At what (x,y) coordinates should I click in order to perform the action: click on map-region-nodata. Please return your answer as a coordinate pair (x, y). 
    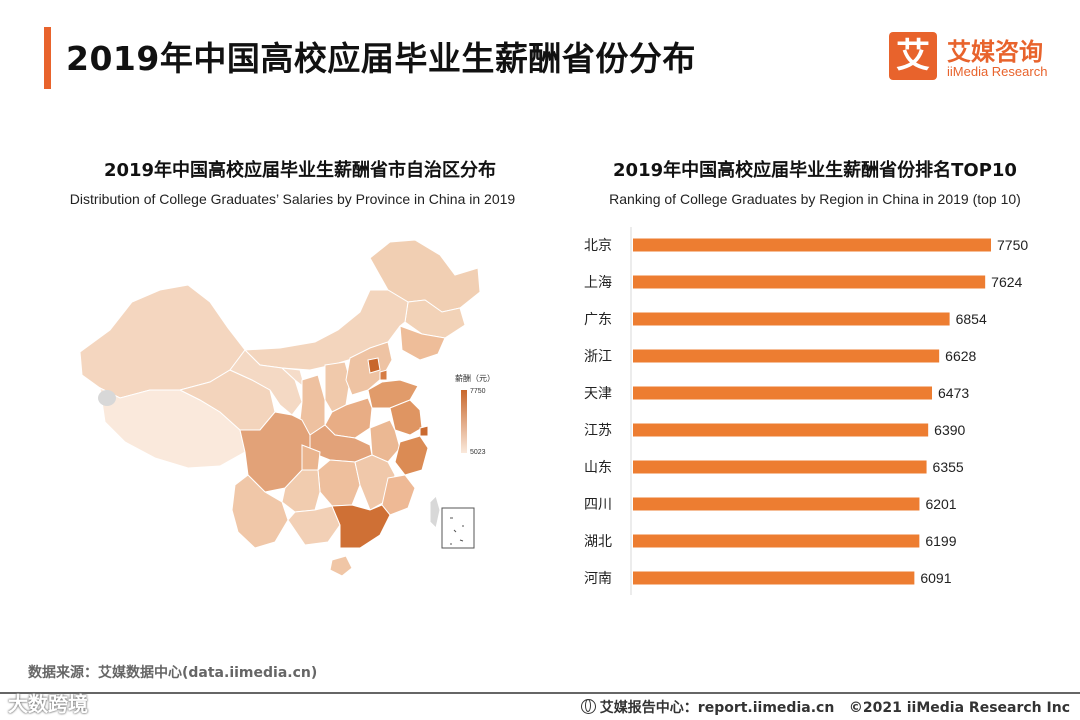
    Looking at the image, I should click on (107, 398).